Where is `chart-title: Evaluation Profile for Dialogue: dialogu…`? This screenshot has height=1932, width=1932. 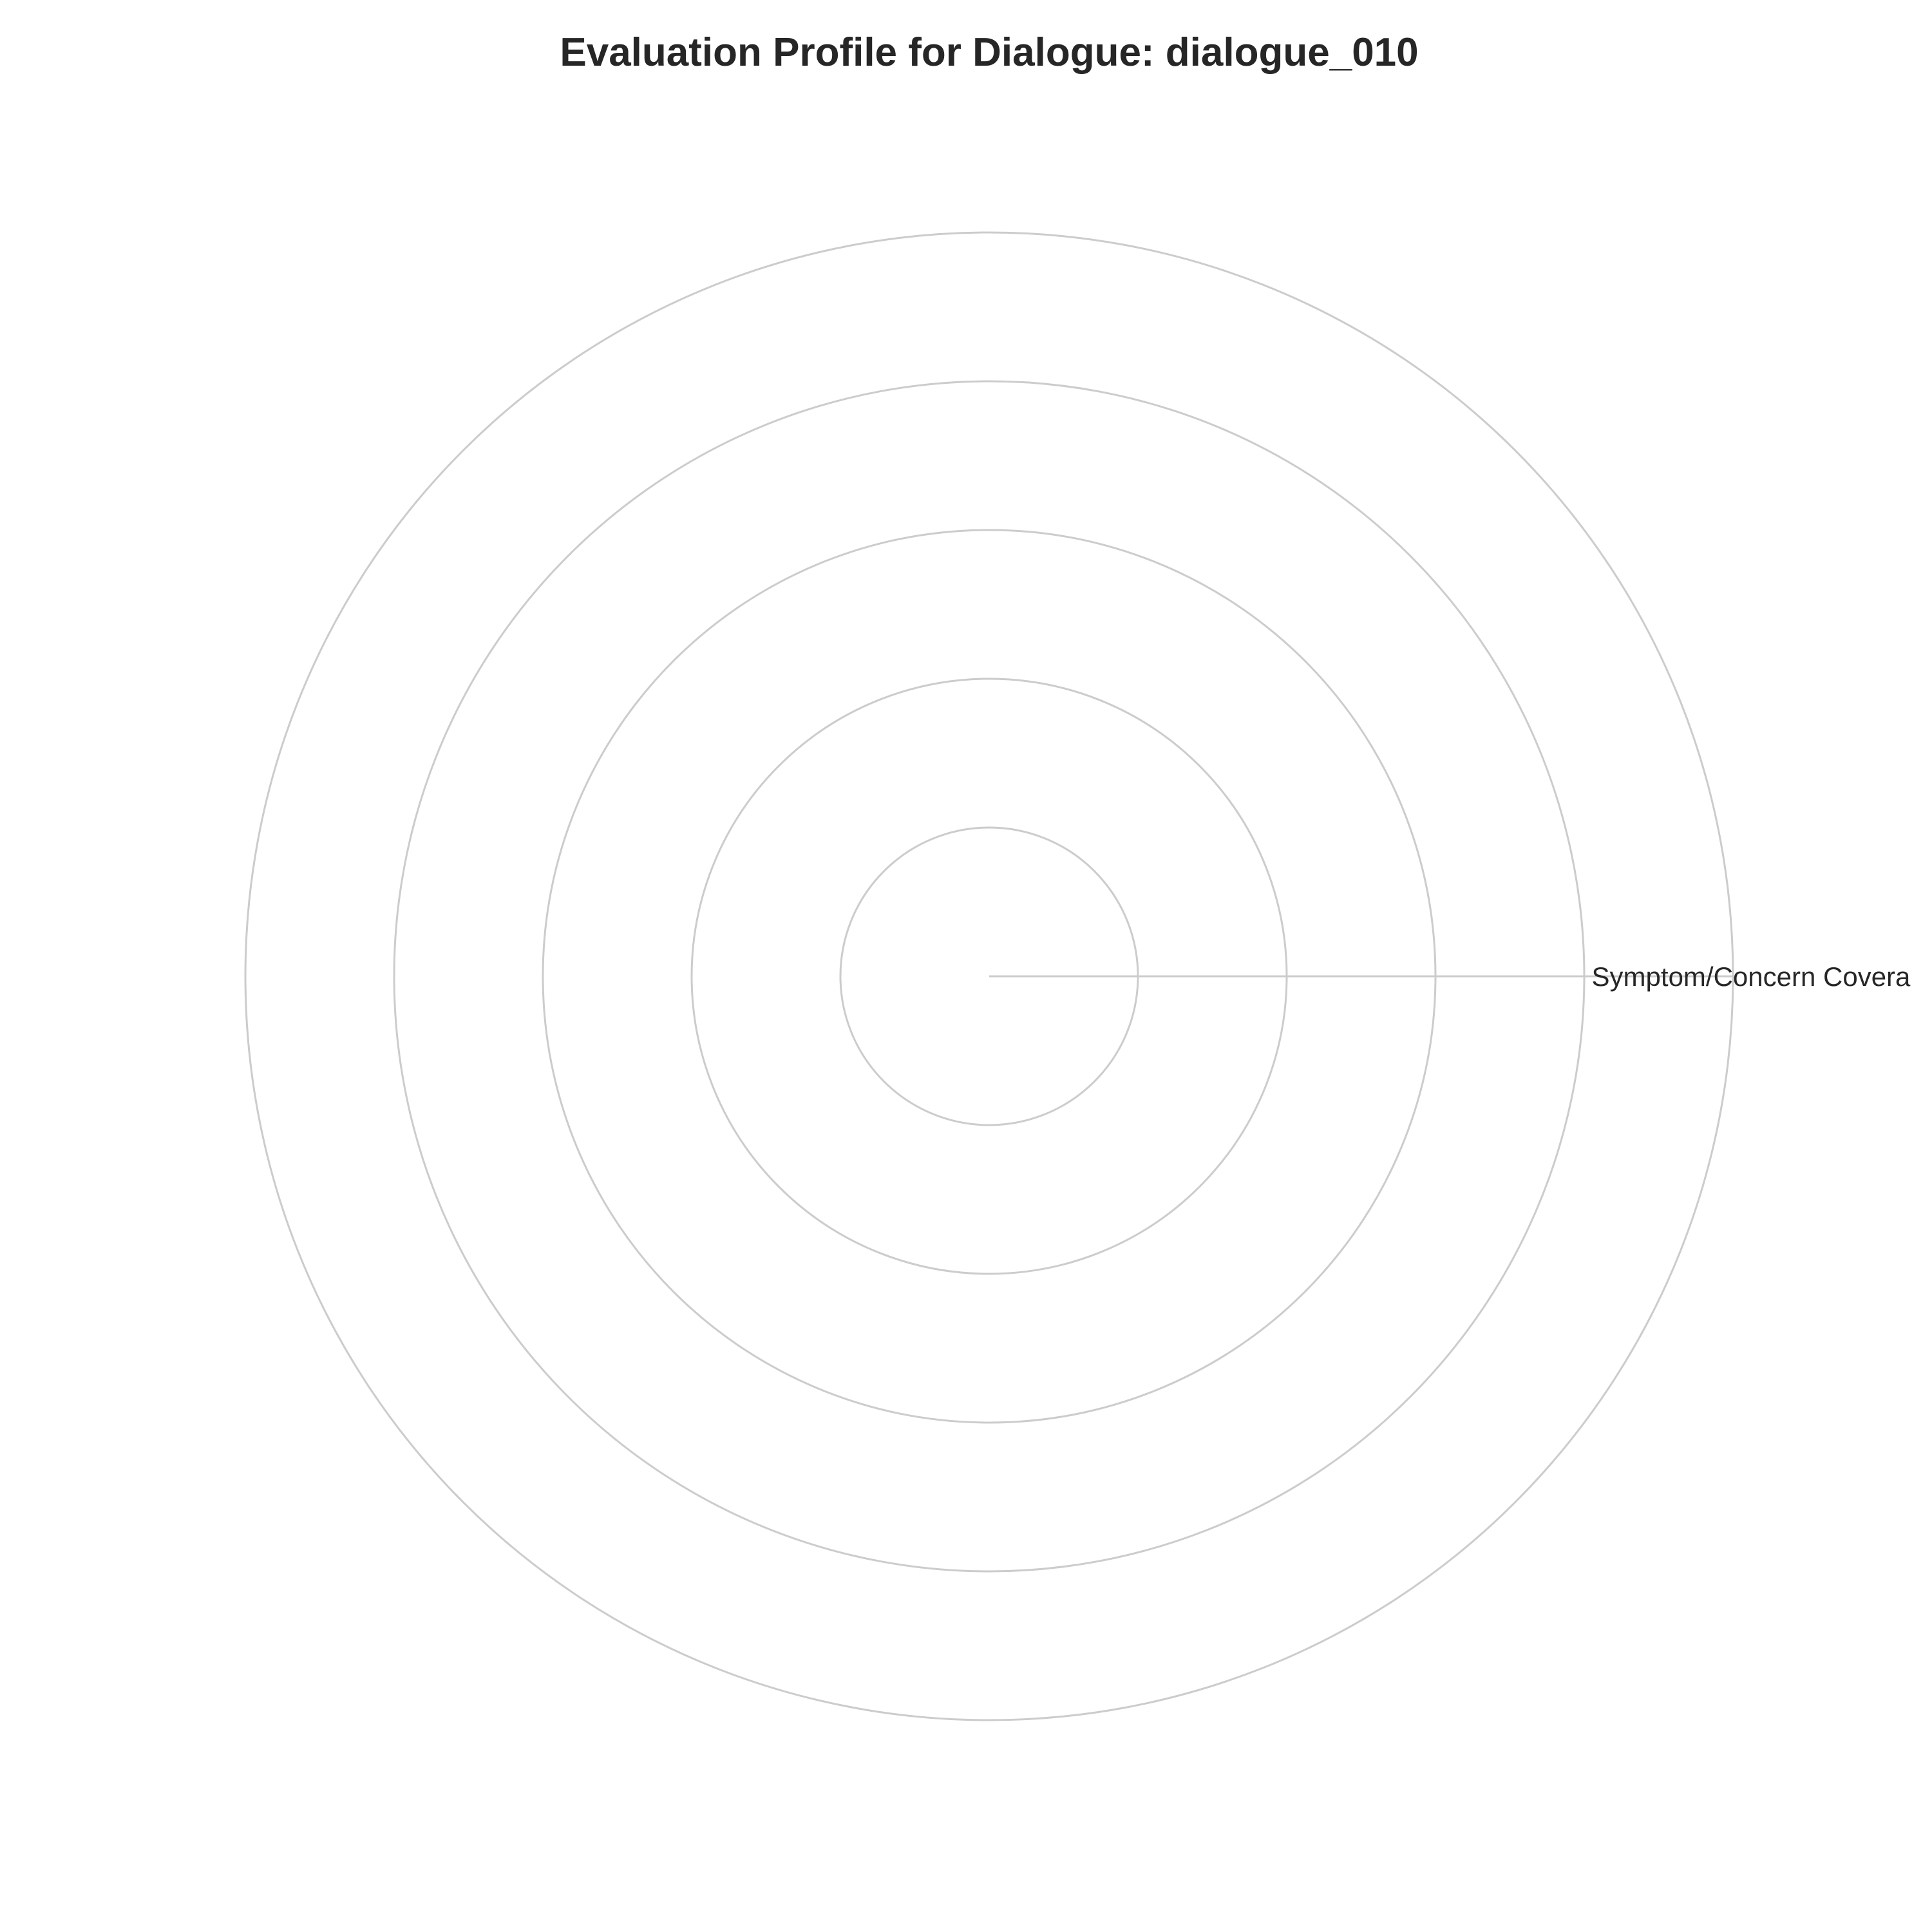
chart-title: Evaluation Profile for Dialogue: dialogu… is located at coordinates (989, 52).